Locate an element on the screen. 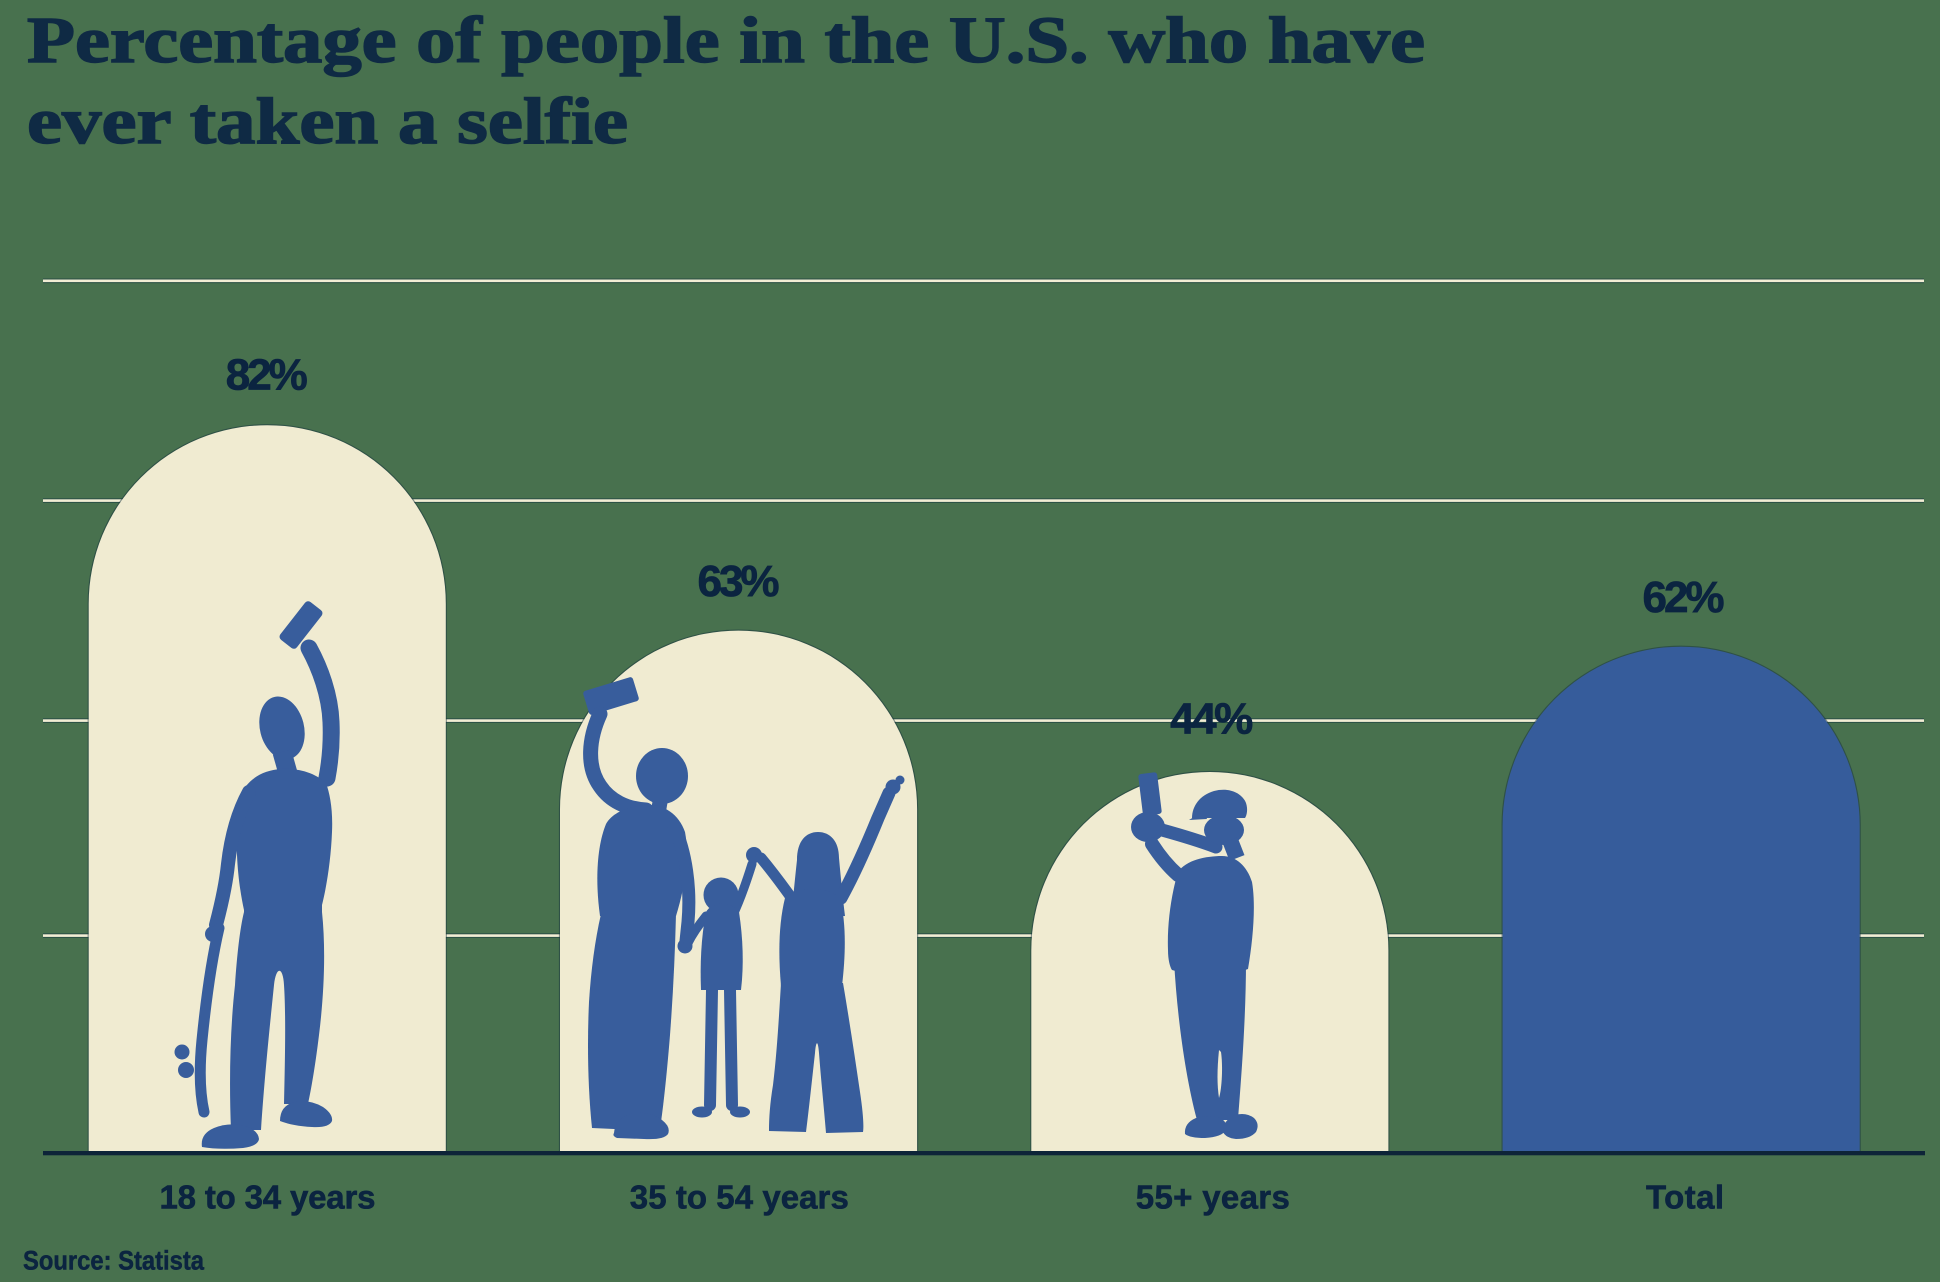 The image size is (1940, 1282). svg-text: Total is located at coordinates (1685, 1196).